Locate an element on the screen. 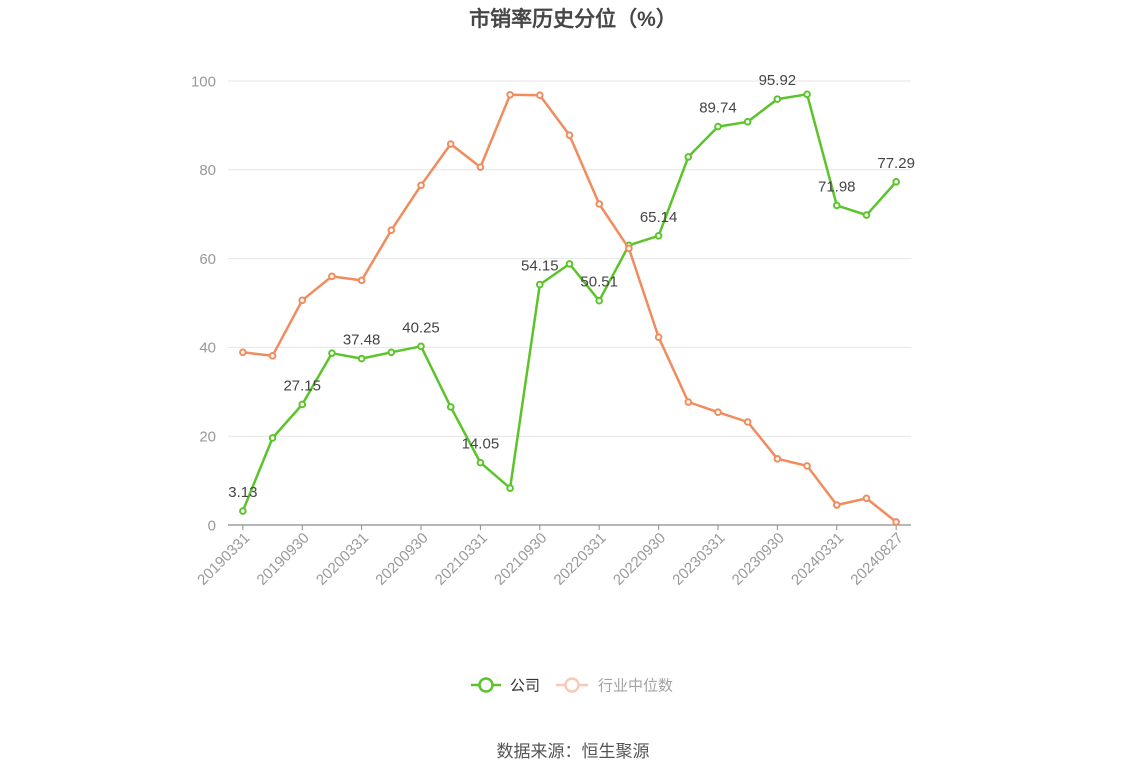 The height and width of the screenshot is (776, 1147). data-label: 14.05 is located at coordinates (481, 444).